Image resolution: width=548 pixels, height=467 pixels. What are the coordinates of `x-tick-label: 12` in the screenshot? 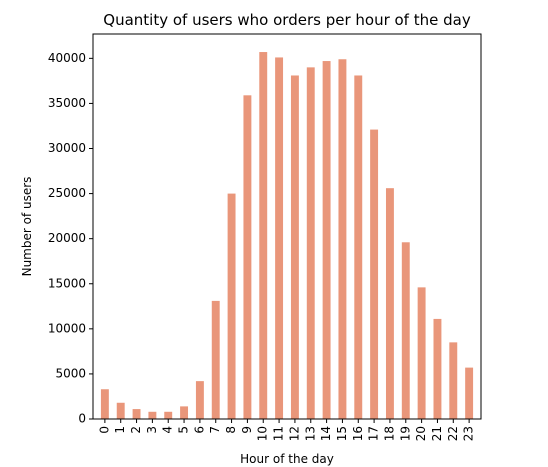 It's located at (294, 433).